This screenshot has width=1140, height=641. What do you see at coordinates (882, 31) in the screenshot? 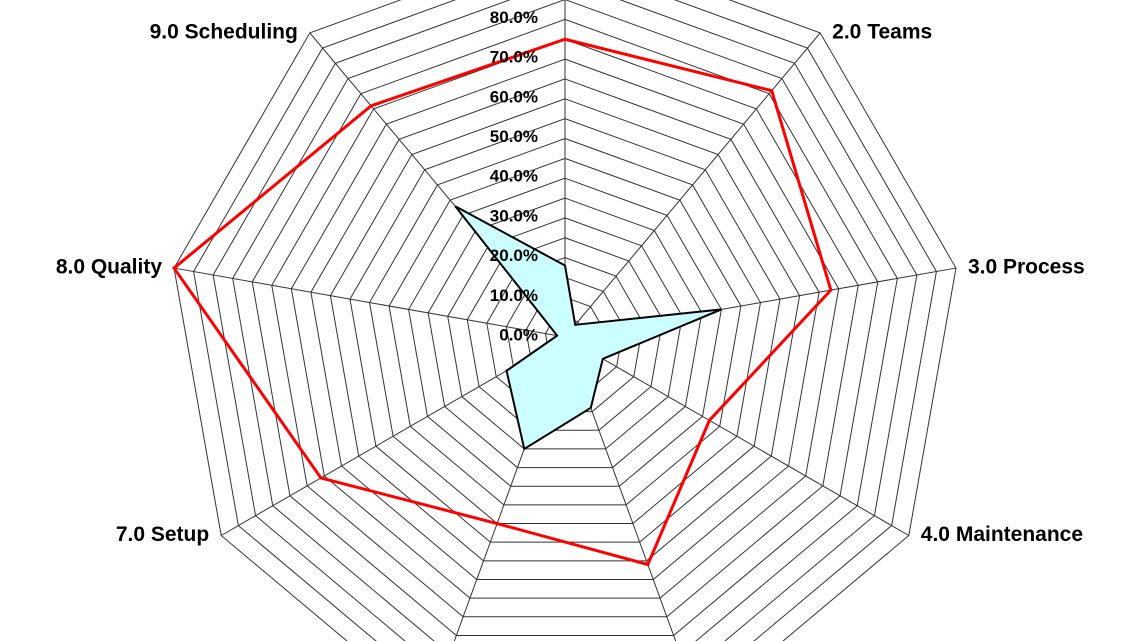
I see `category-label: 2.0 Teams` at bounding box center [882, 31].